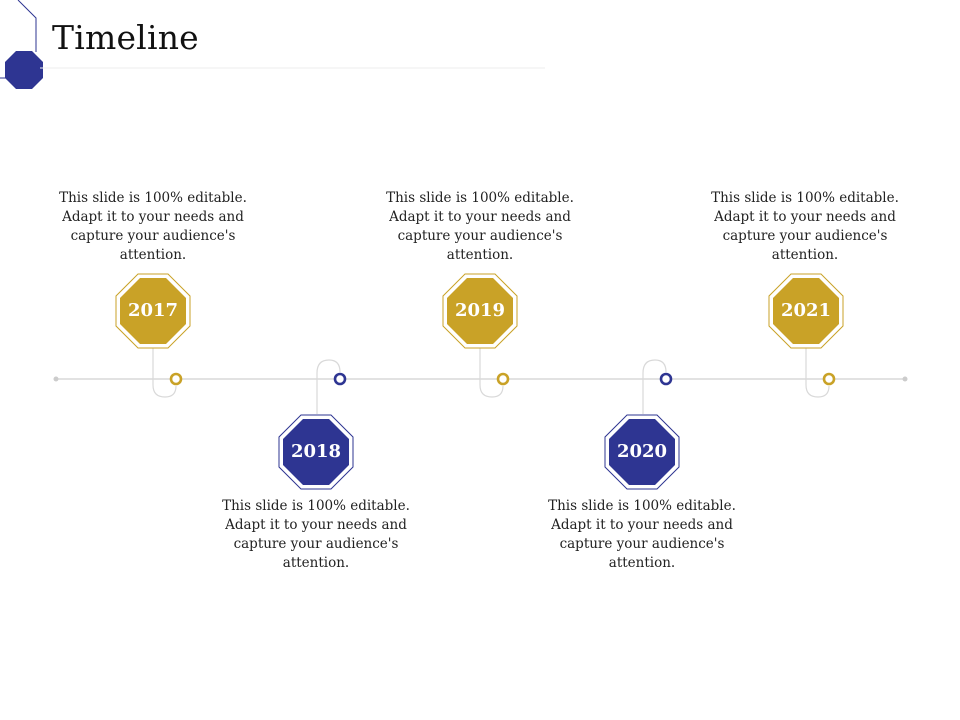  What do you see at coordinates (164, 372) in the screenshot?
I see `connector-2017` at bounding box center [164, 372].